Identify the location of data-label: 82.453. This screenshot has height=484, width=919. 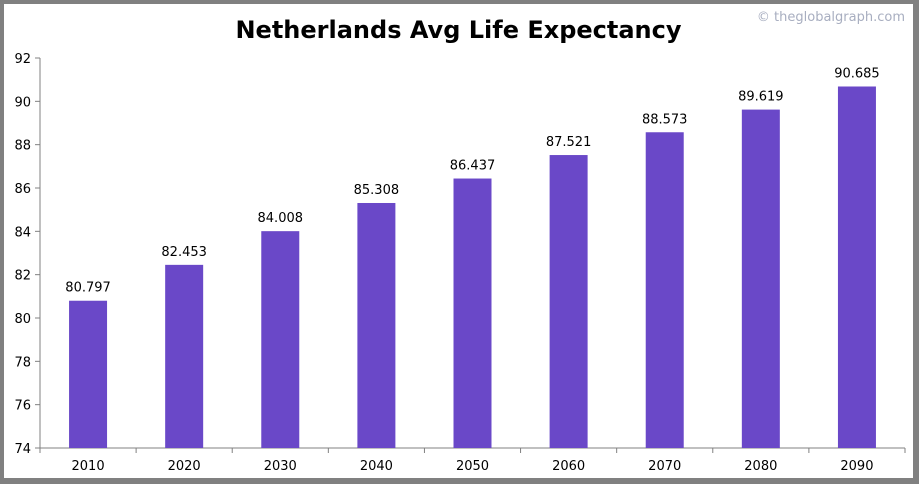
(184, 252).